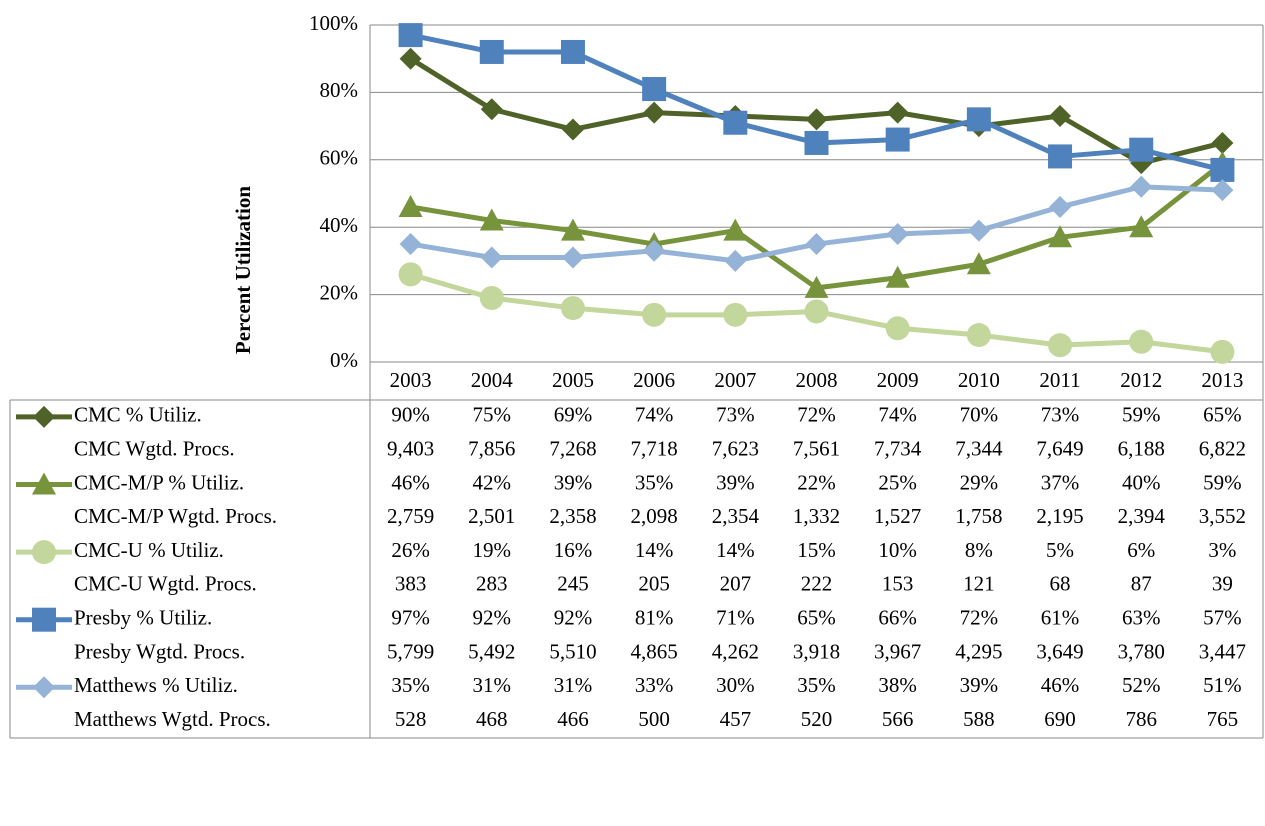 This screenshot has height=826, width=1265. What do you see at coordinates (333, 23) in the screenshot?
I see `y-tick-label: 100%` at bounding box center [333, 23].